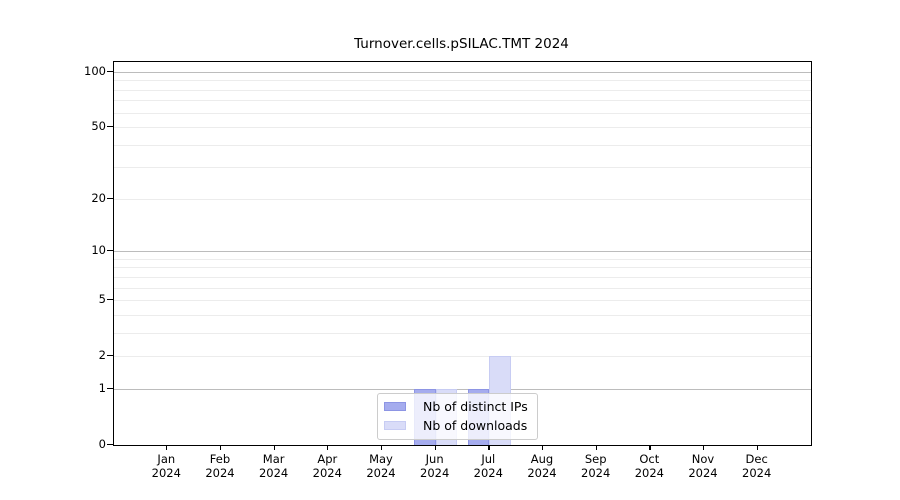  Describe the element at coordinates (102, 444) in the screenshot. I see `y-tick-label: 0` at that location.